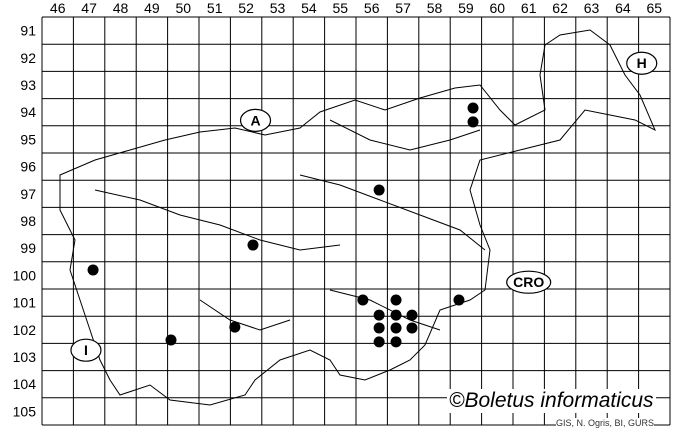 The image size is (680, 436). Describe the element at coordinates (28, 194) in the screenshot. I see `row-label: 97` at that location.